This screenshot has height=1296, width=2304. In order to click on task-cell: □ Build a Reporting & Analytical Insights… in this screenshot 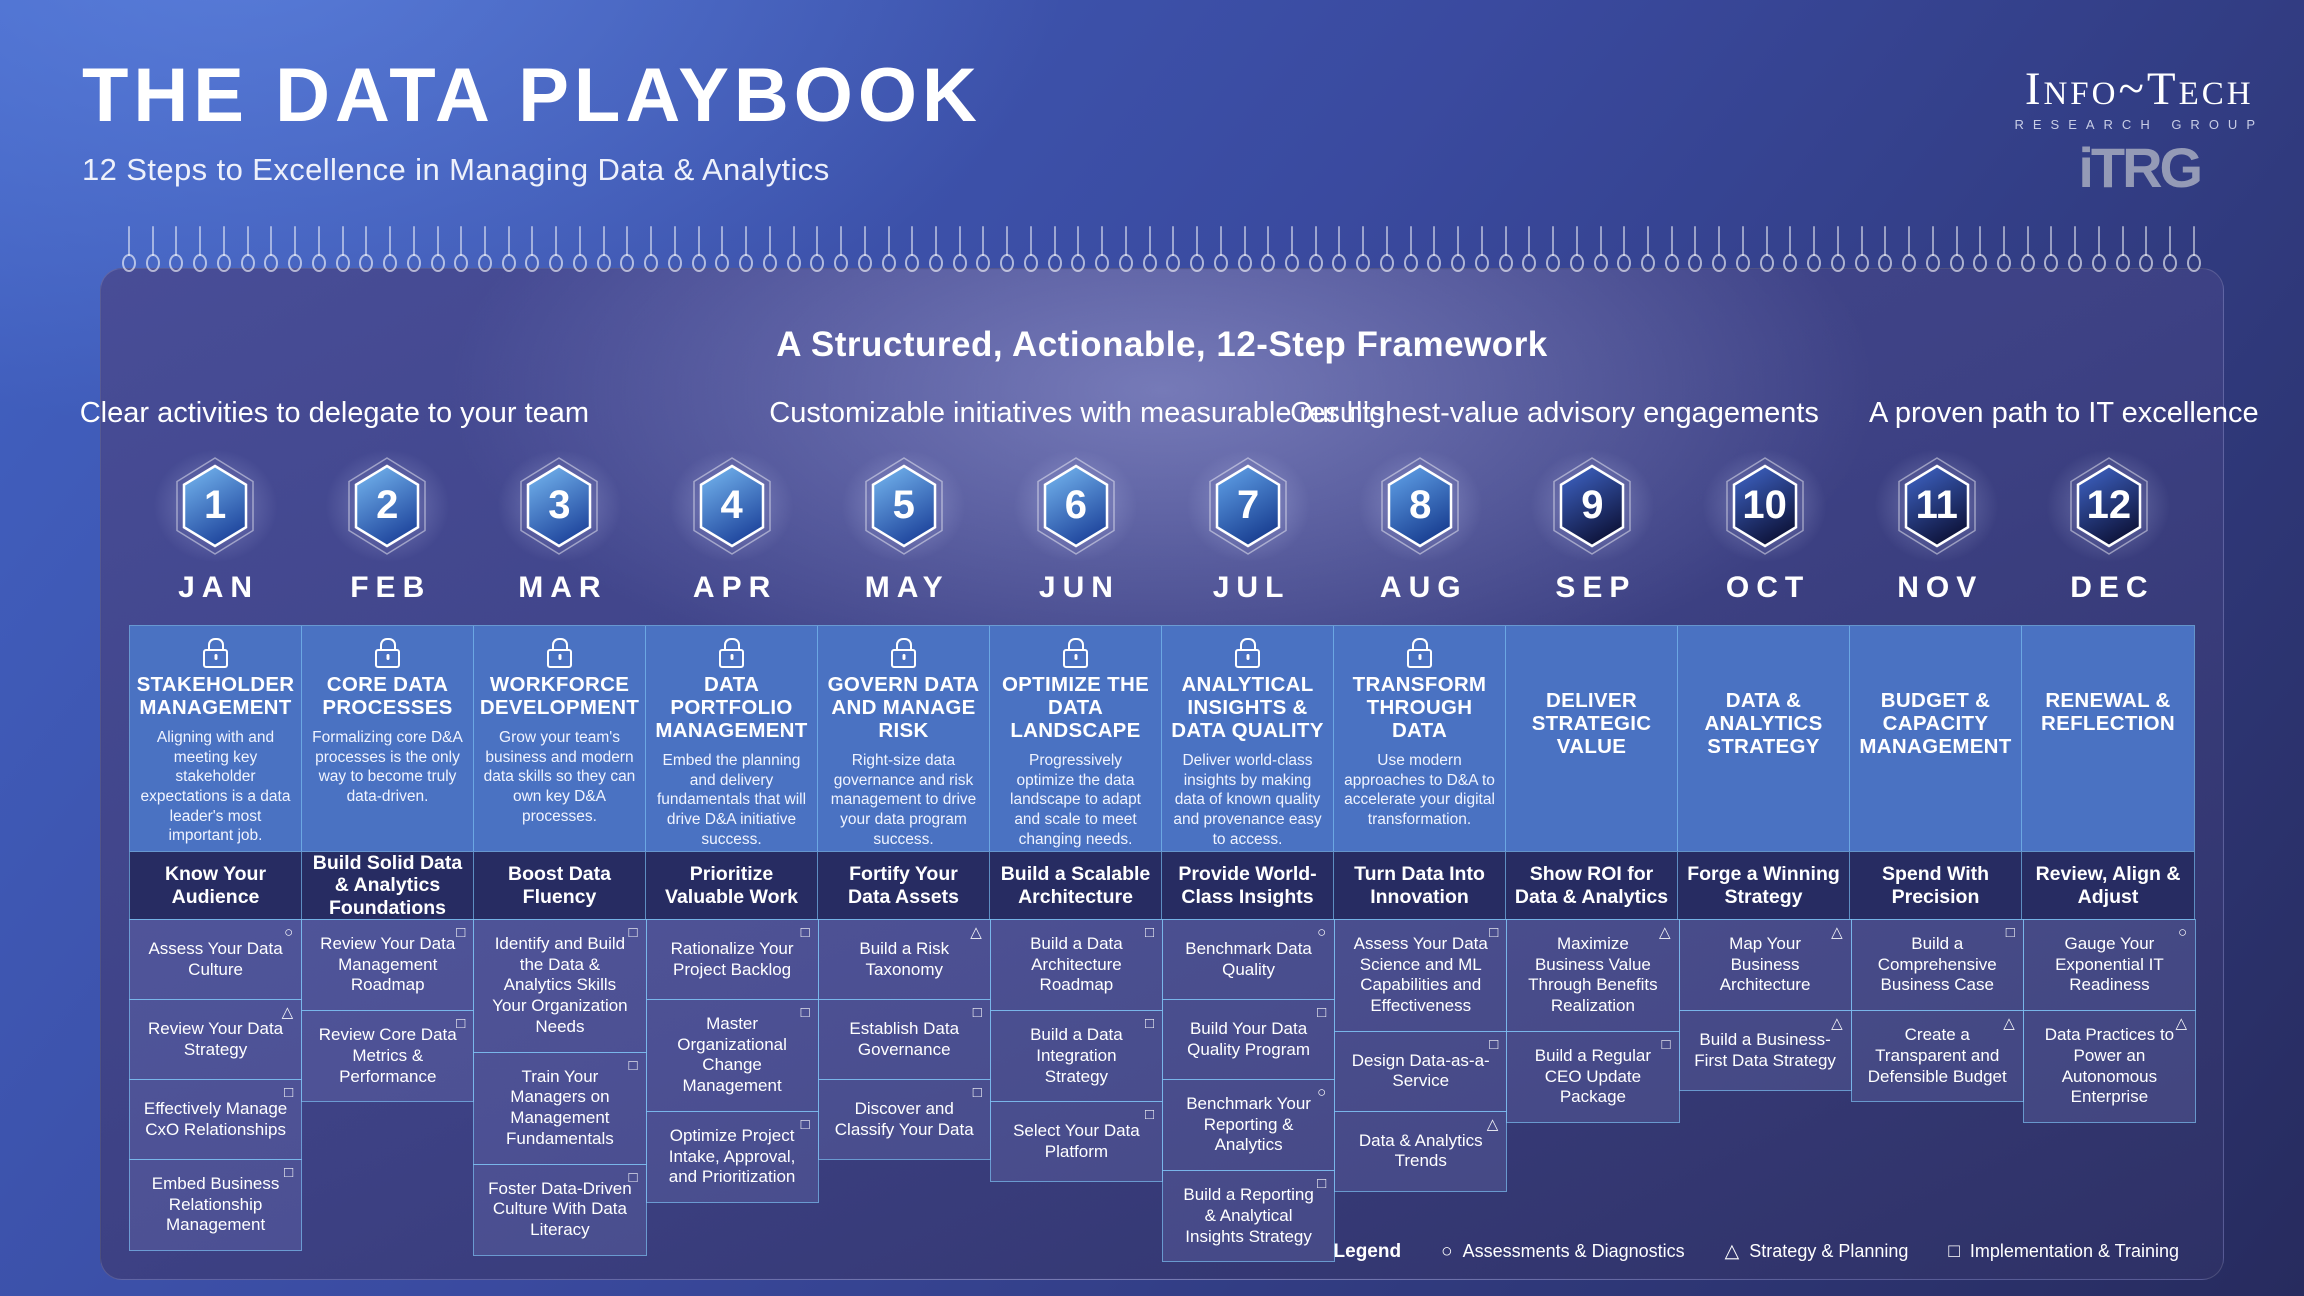, I will do `click(1249, 1216)`.